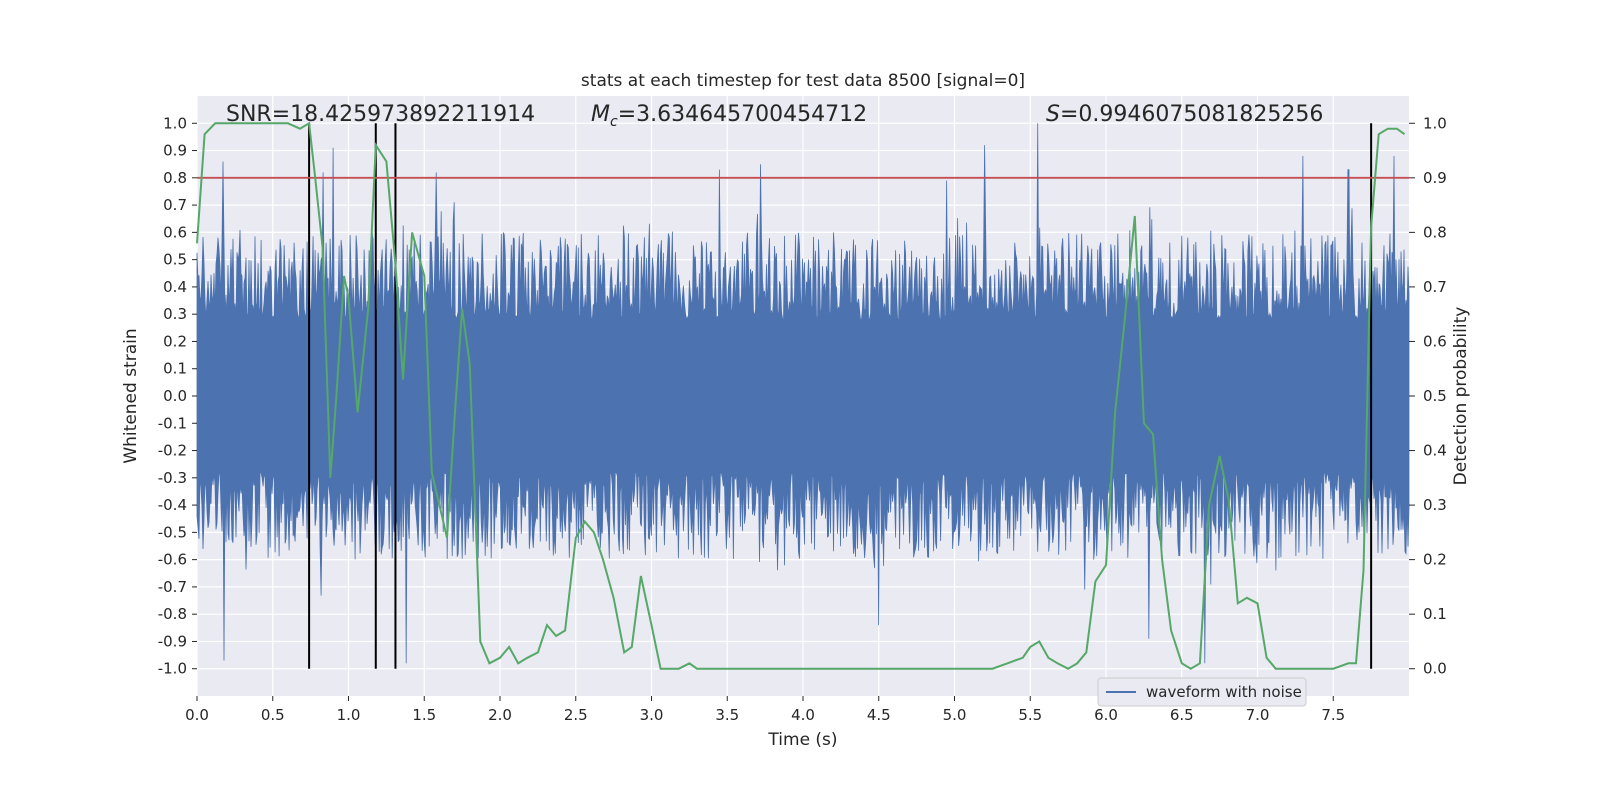 Image resolution: width=1600 pixels, height=800 pixels. What do you see at coordinates (1182, 715) in the screenshot?
I see `x-tick-label: 6.5` at bounding box center [1182, 715].